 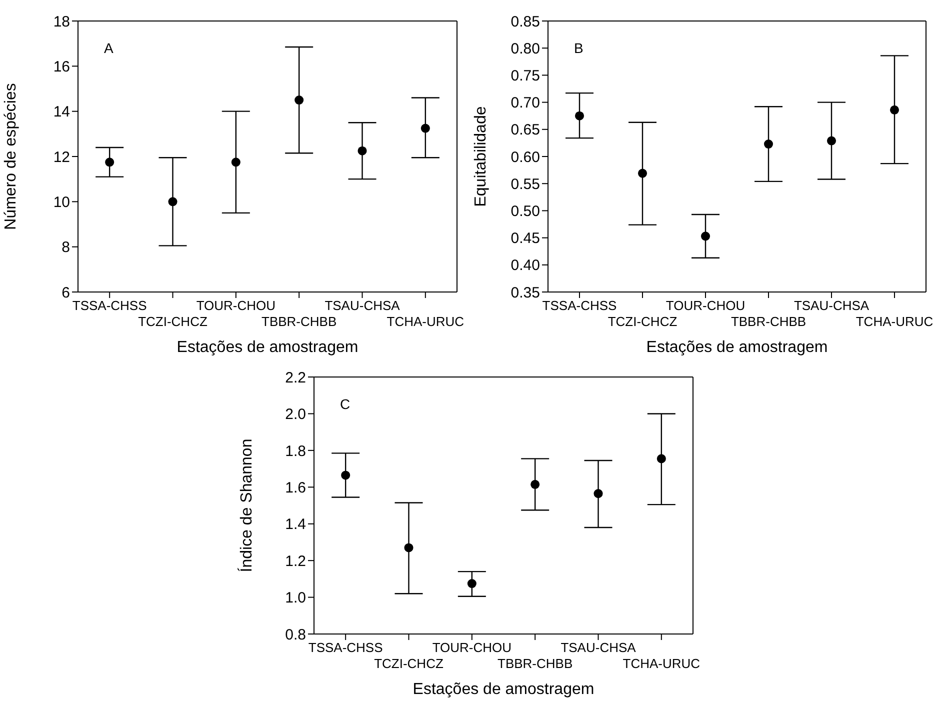 I want to click on y-tick-label: 6, so click(x=66, y=293).